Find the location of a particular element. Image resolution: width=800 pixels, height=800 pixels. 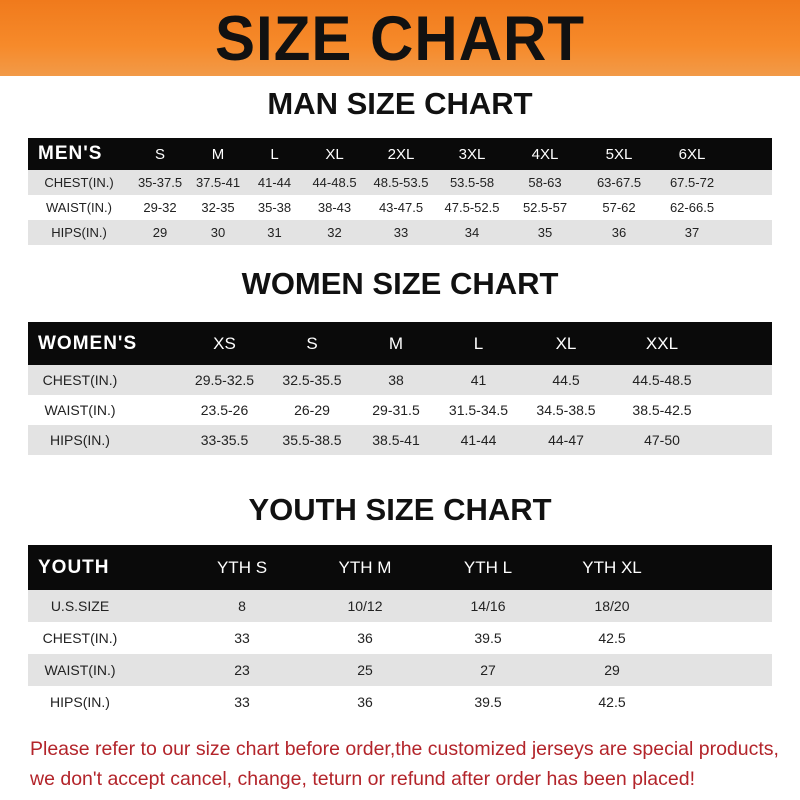

table-header-label: MEN'S is located at coordinates (70, 153).